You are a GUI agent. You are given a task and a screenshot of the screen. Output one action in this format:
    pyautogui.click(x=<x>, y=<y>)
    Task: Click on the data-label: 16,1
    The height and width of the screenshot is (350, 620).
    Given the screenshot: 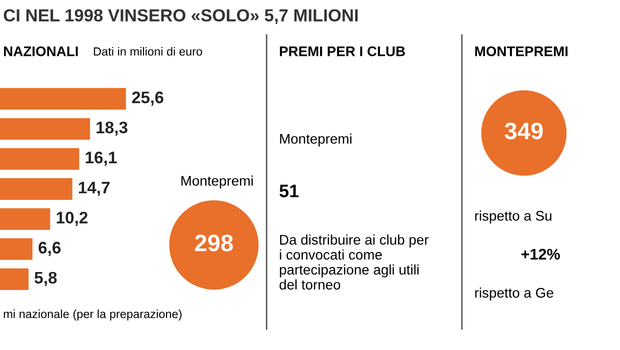 What is the action you would take?
    pyautogui.click(x=101, y=159)
    